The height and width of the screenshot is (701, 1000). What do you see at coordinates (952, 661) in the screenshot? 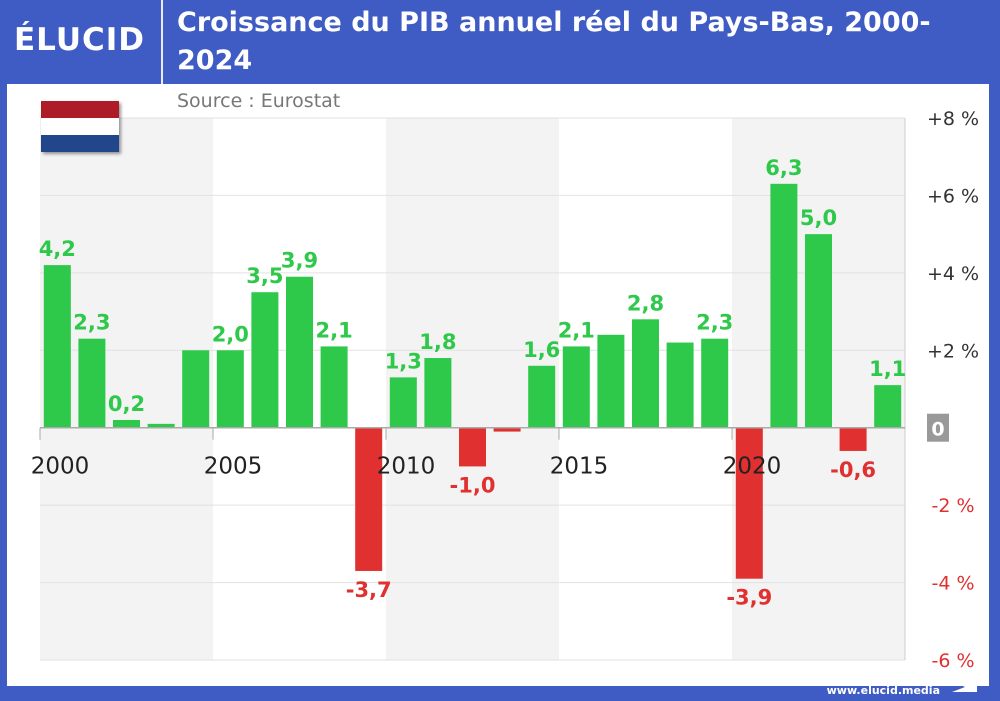
I see `y-tick-label: -6 %` at bounding box center [952, 661].